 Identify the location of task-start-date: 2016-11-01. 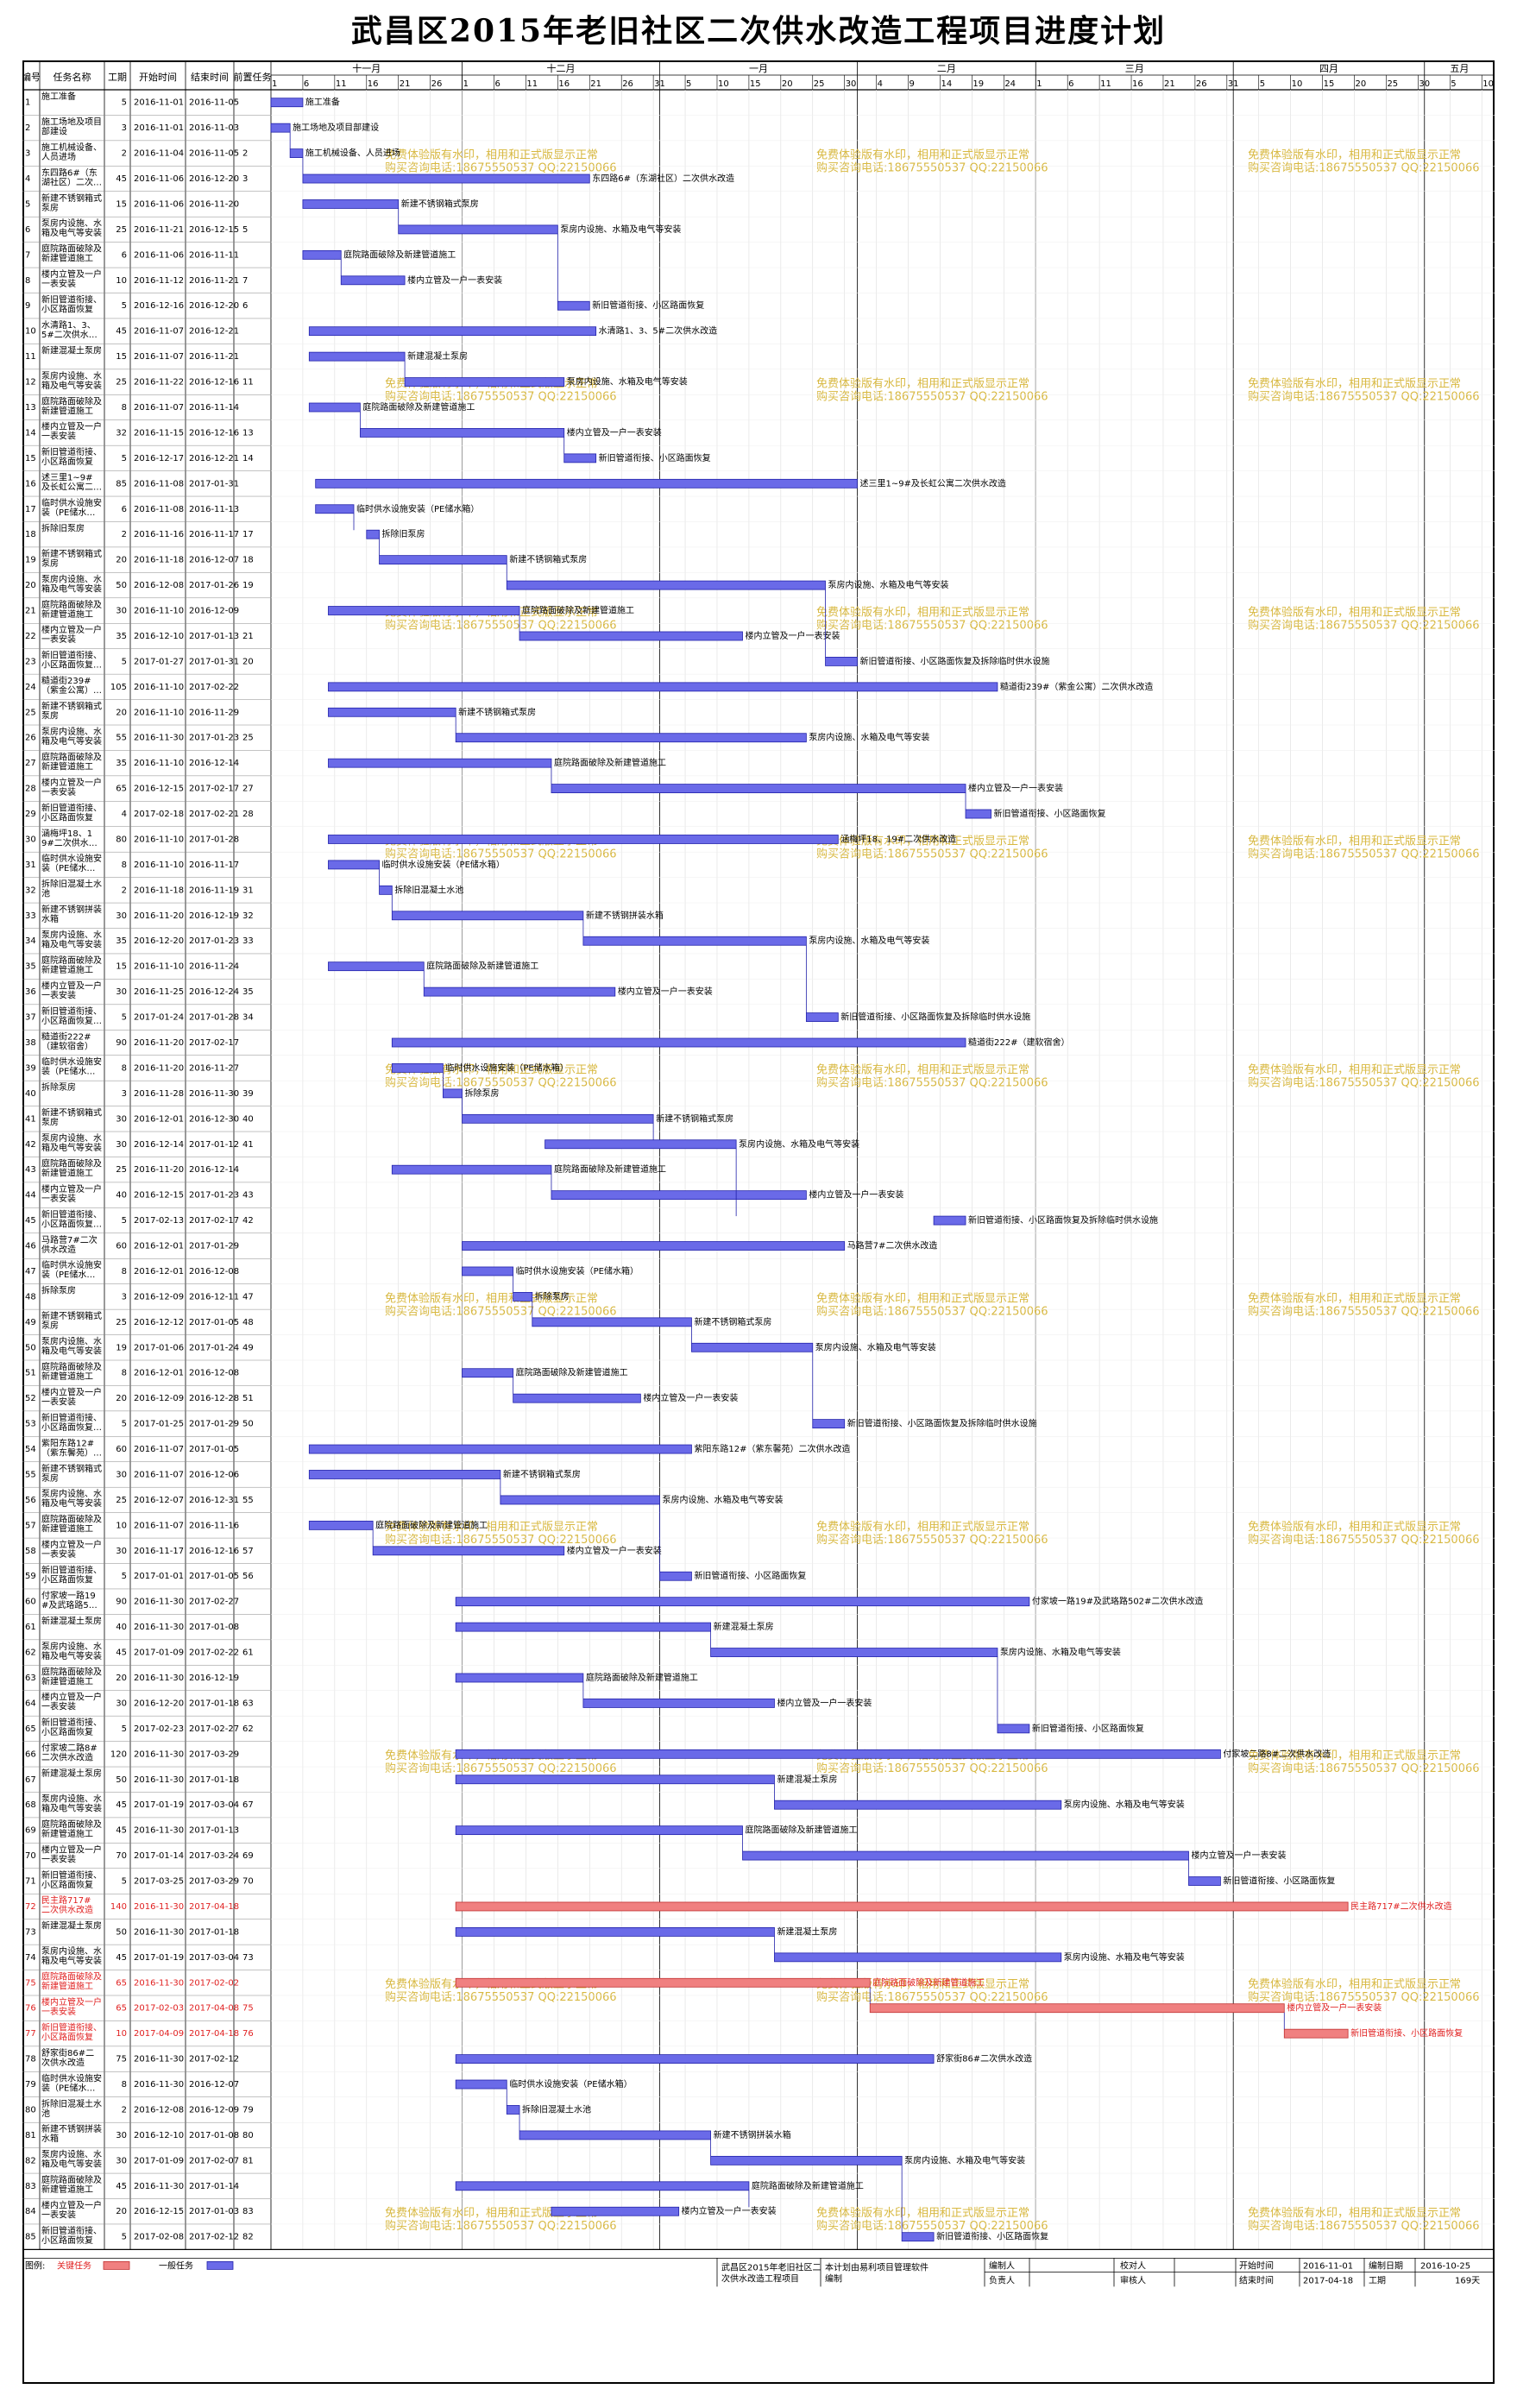
(159, 103).